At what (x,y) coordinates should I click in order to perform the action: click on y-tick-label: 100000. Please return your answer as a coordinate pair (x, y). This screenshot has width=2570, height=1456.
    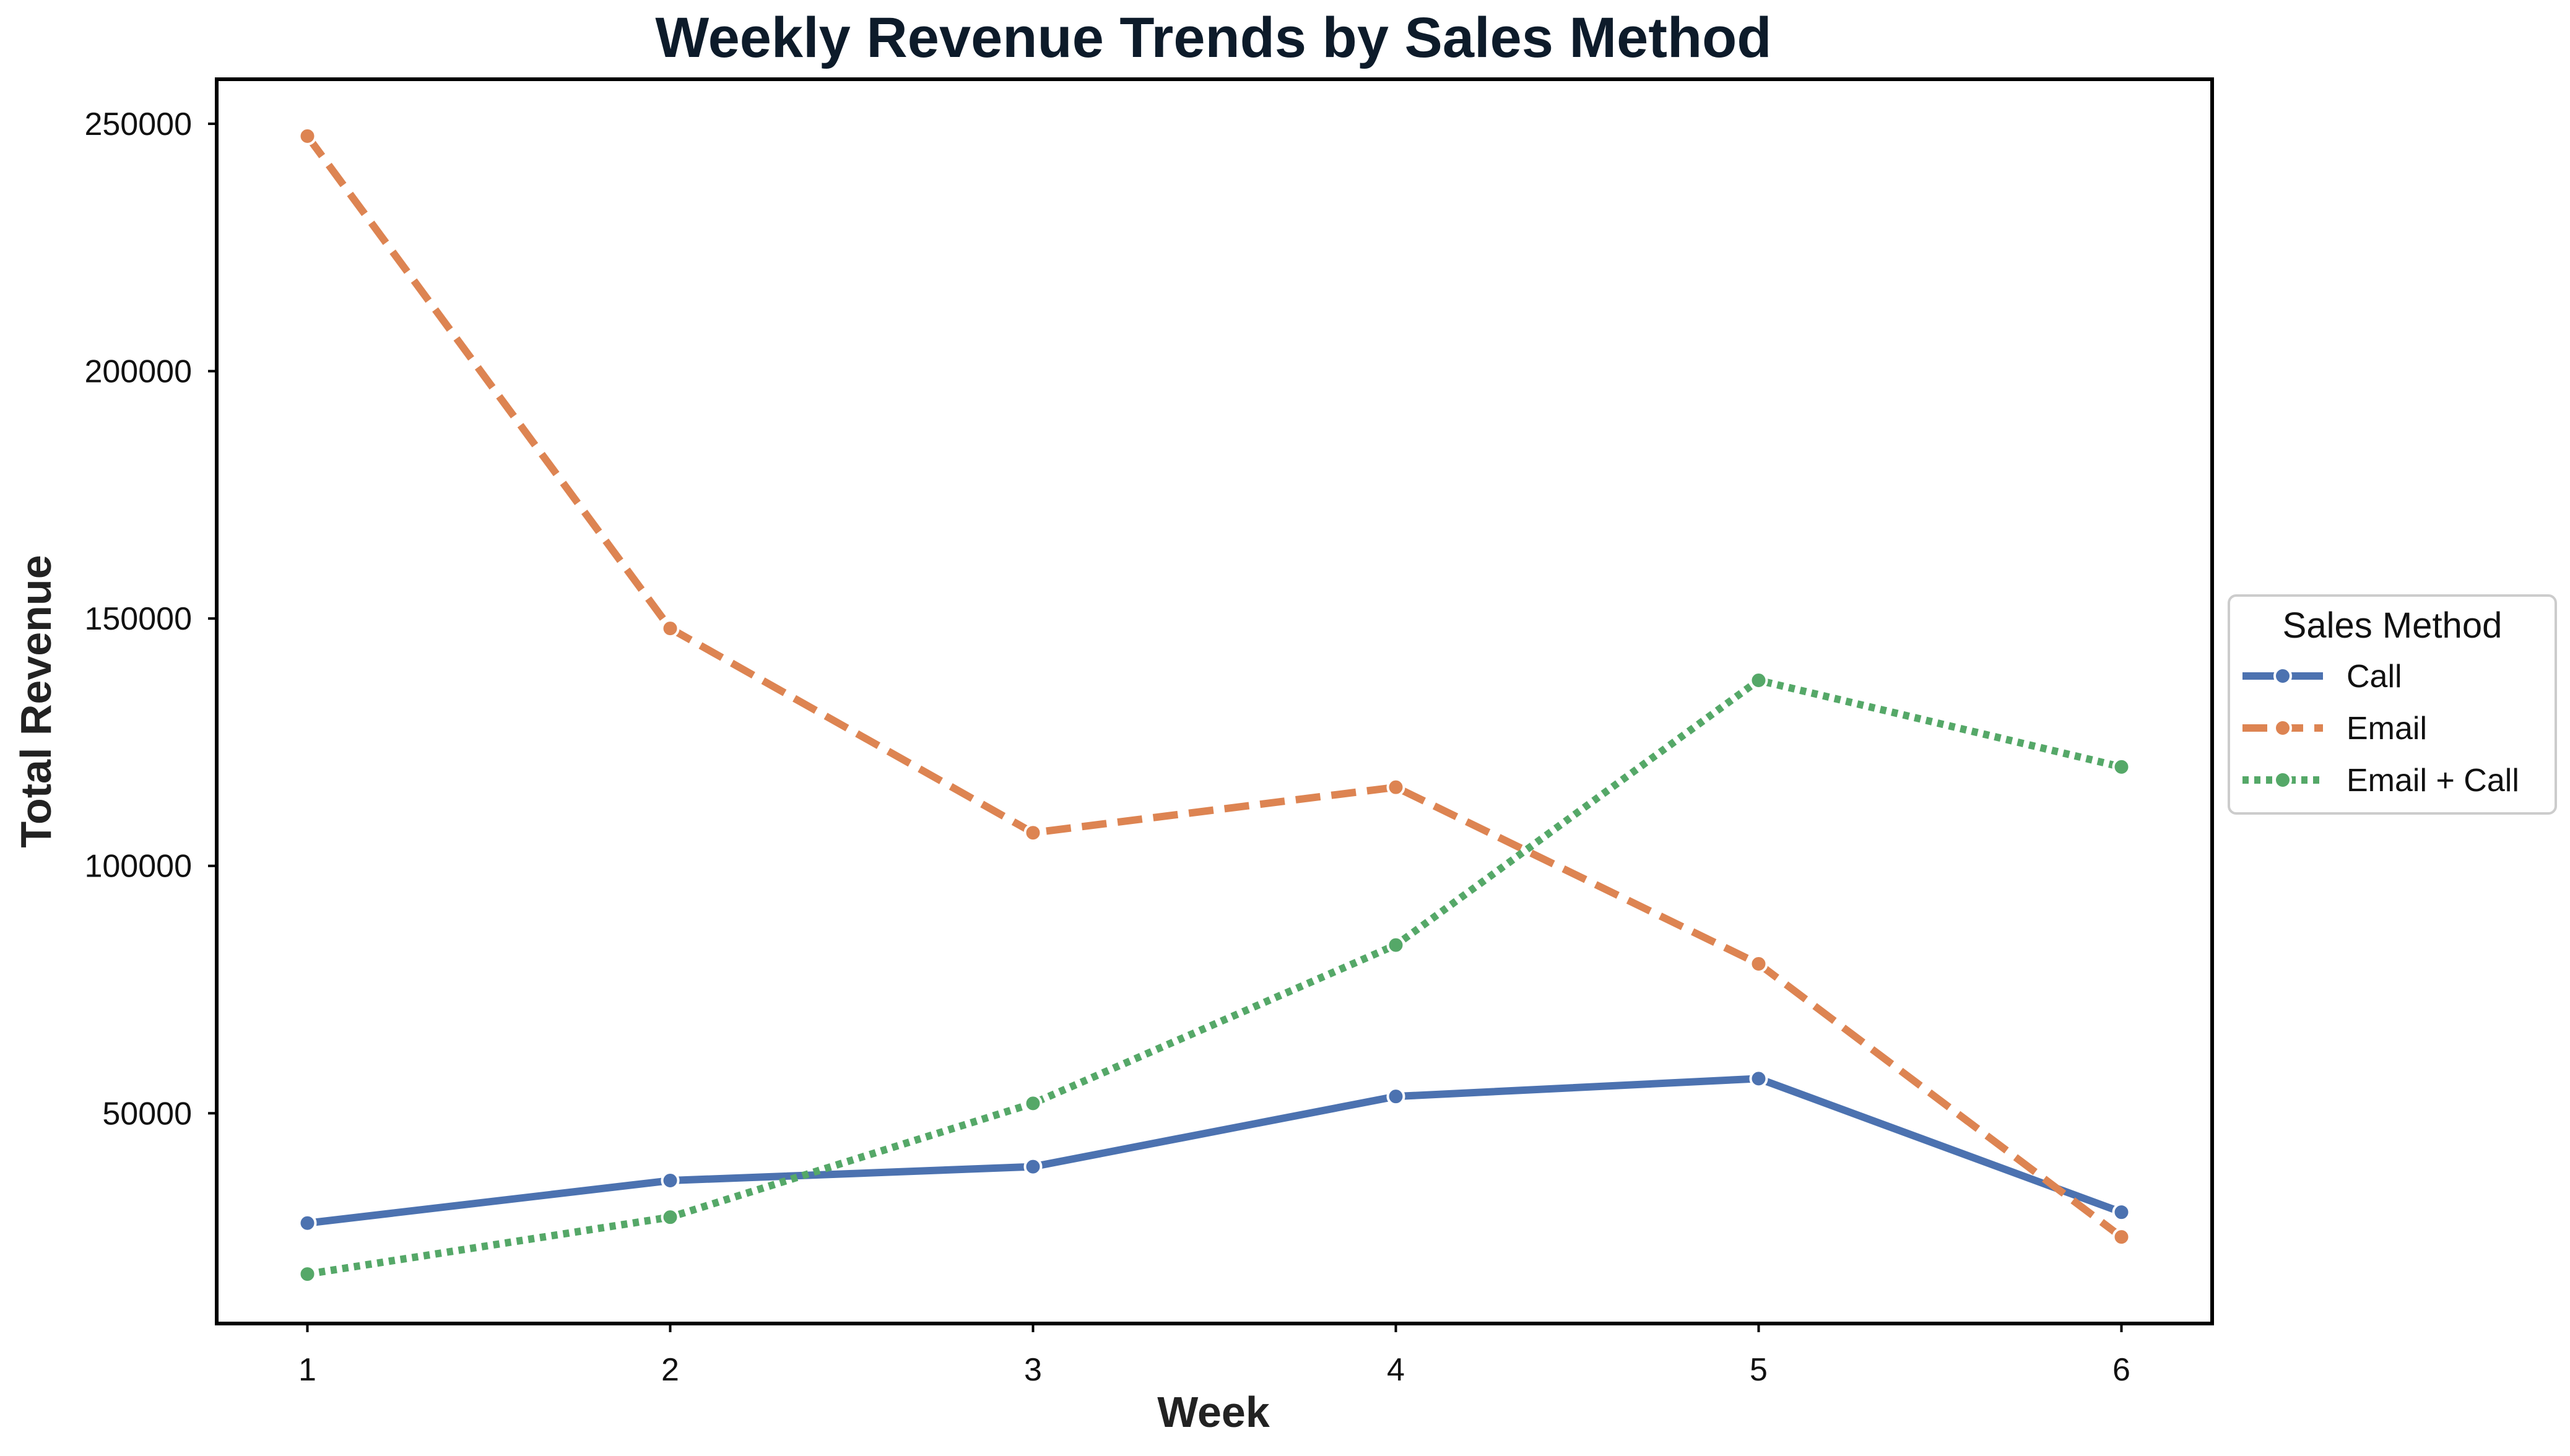
    Looking at the image, I should click on (138, 867).